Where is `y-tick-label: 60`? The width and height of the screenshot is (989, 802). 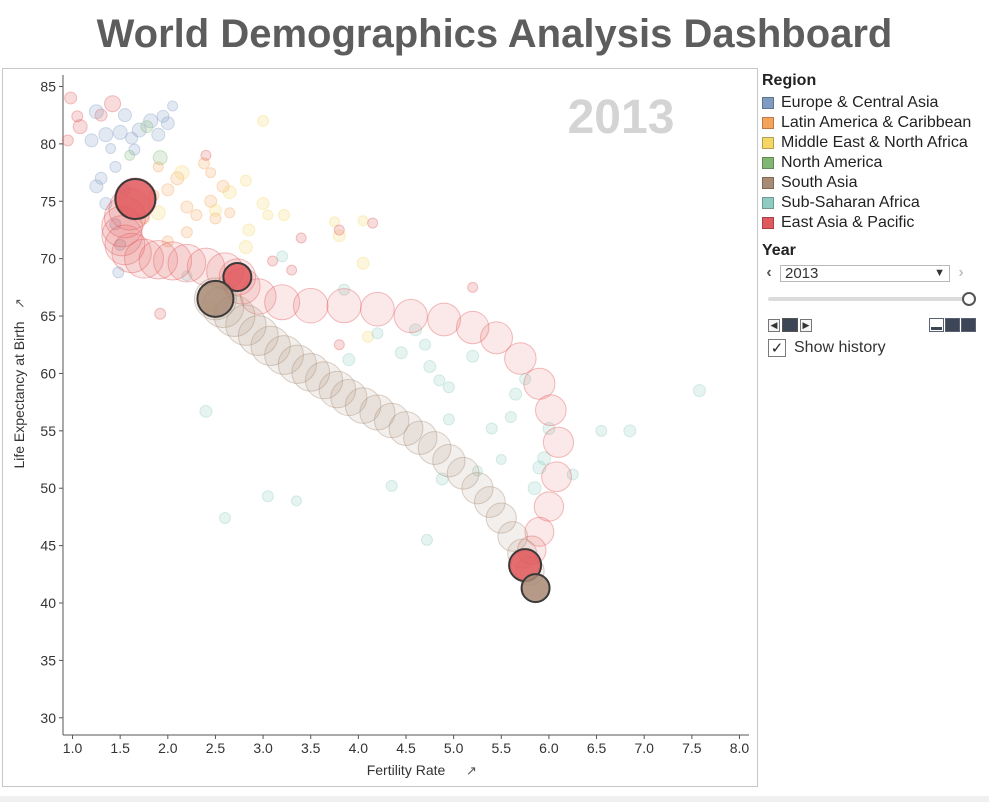
y-tick-label: 60 is located at coordinates (48, 373).